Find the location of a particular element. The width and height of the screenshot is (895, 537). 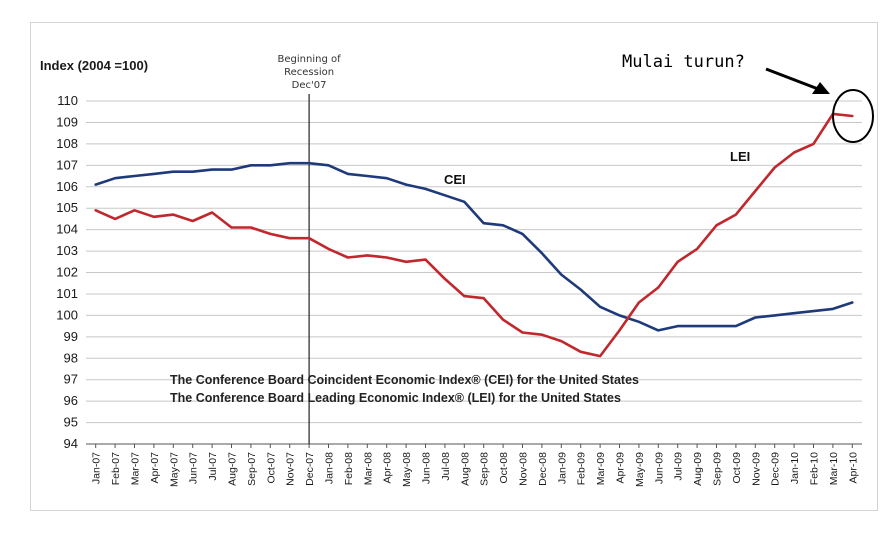

y-tick-label: 99 is located at coordinates (71, 336).